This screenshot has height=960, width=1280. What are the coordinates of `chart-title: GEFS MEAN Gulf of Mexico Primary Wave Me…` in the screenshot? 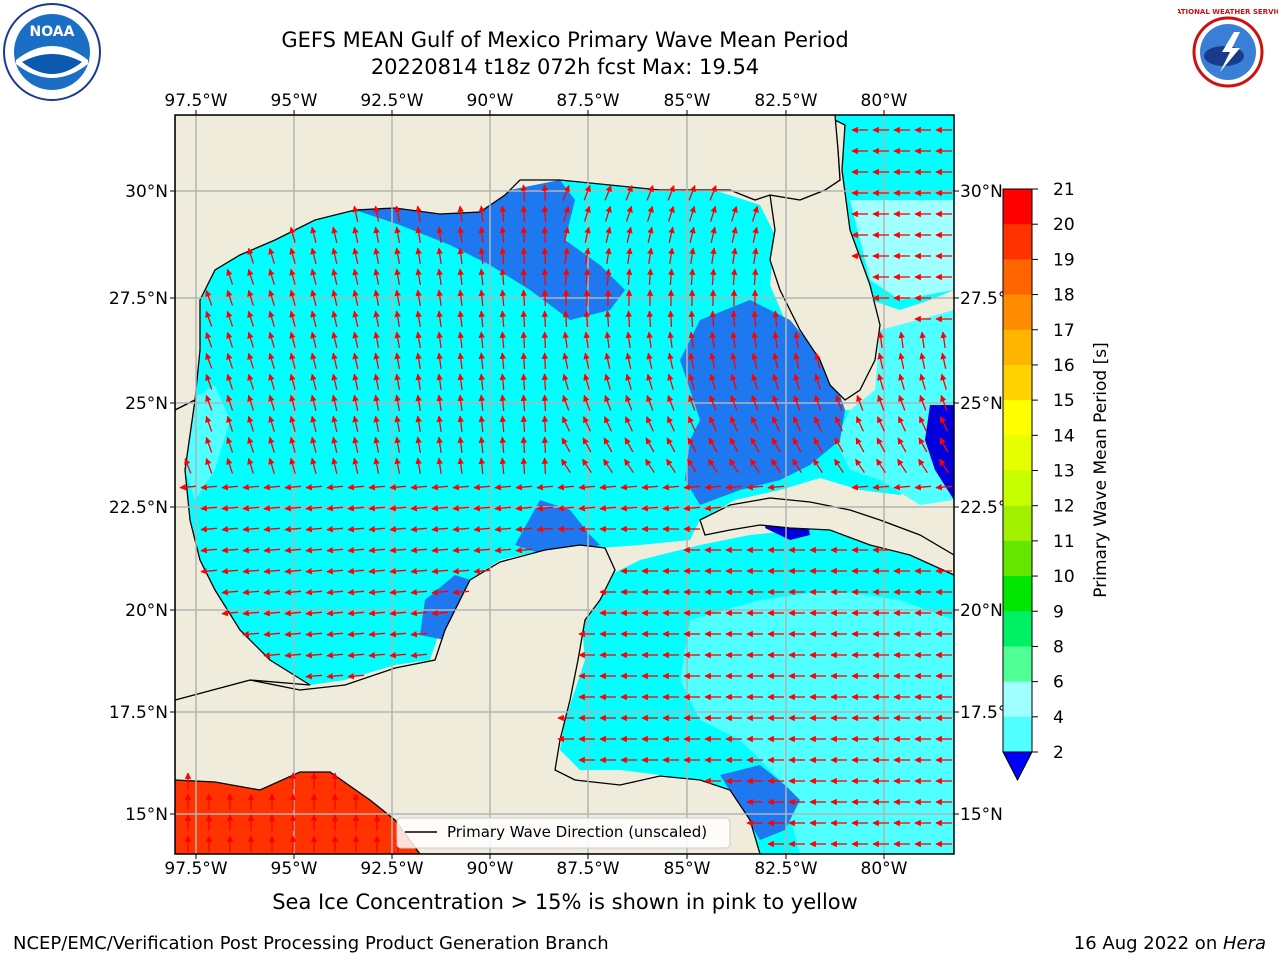 It's located at (565, 40).